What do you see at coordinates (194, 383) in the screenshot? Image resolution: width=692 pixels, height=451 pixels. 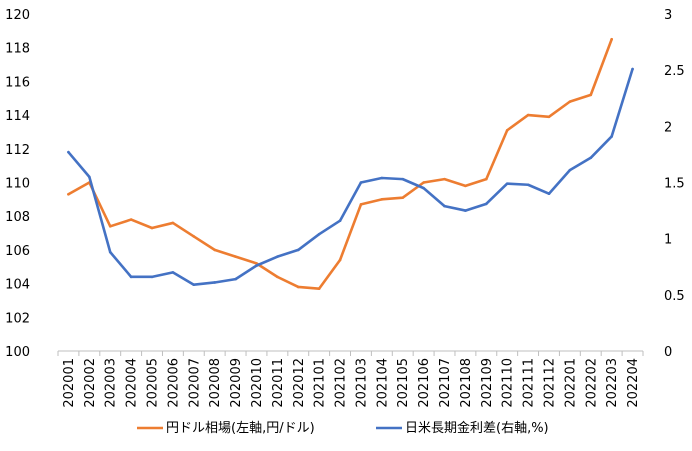 I see `x-tick-label: 202007` at bounding box center [194, 383].